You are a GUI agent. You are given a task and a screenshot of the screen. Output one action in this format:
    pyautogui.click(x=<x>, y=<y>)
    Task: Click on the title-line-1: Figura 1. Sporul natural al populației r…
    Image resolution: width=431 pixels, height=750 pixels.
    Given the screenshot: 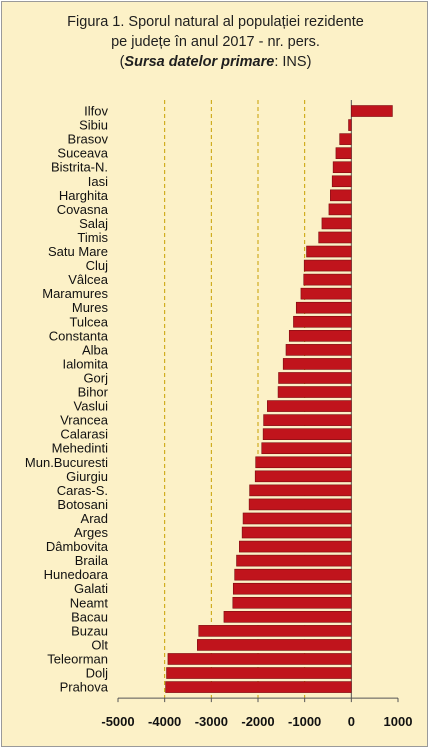 What is the action you would take?
    pyautogui.click(x=215, y=22)
    